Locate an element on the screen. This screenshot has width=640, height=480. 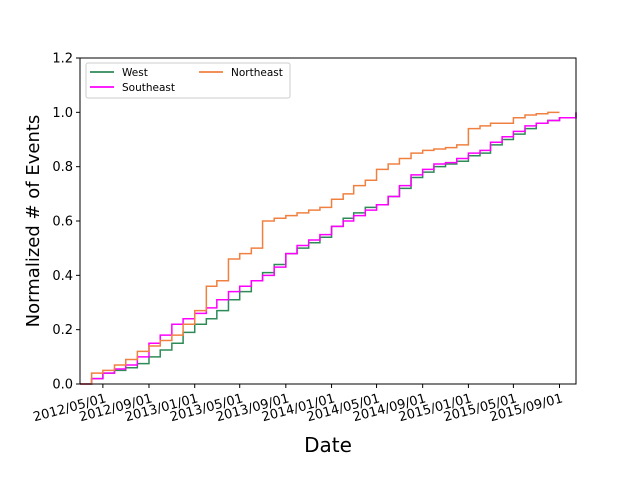
legend-box is located at coordinates (188, 80).